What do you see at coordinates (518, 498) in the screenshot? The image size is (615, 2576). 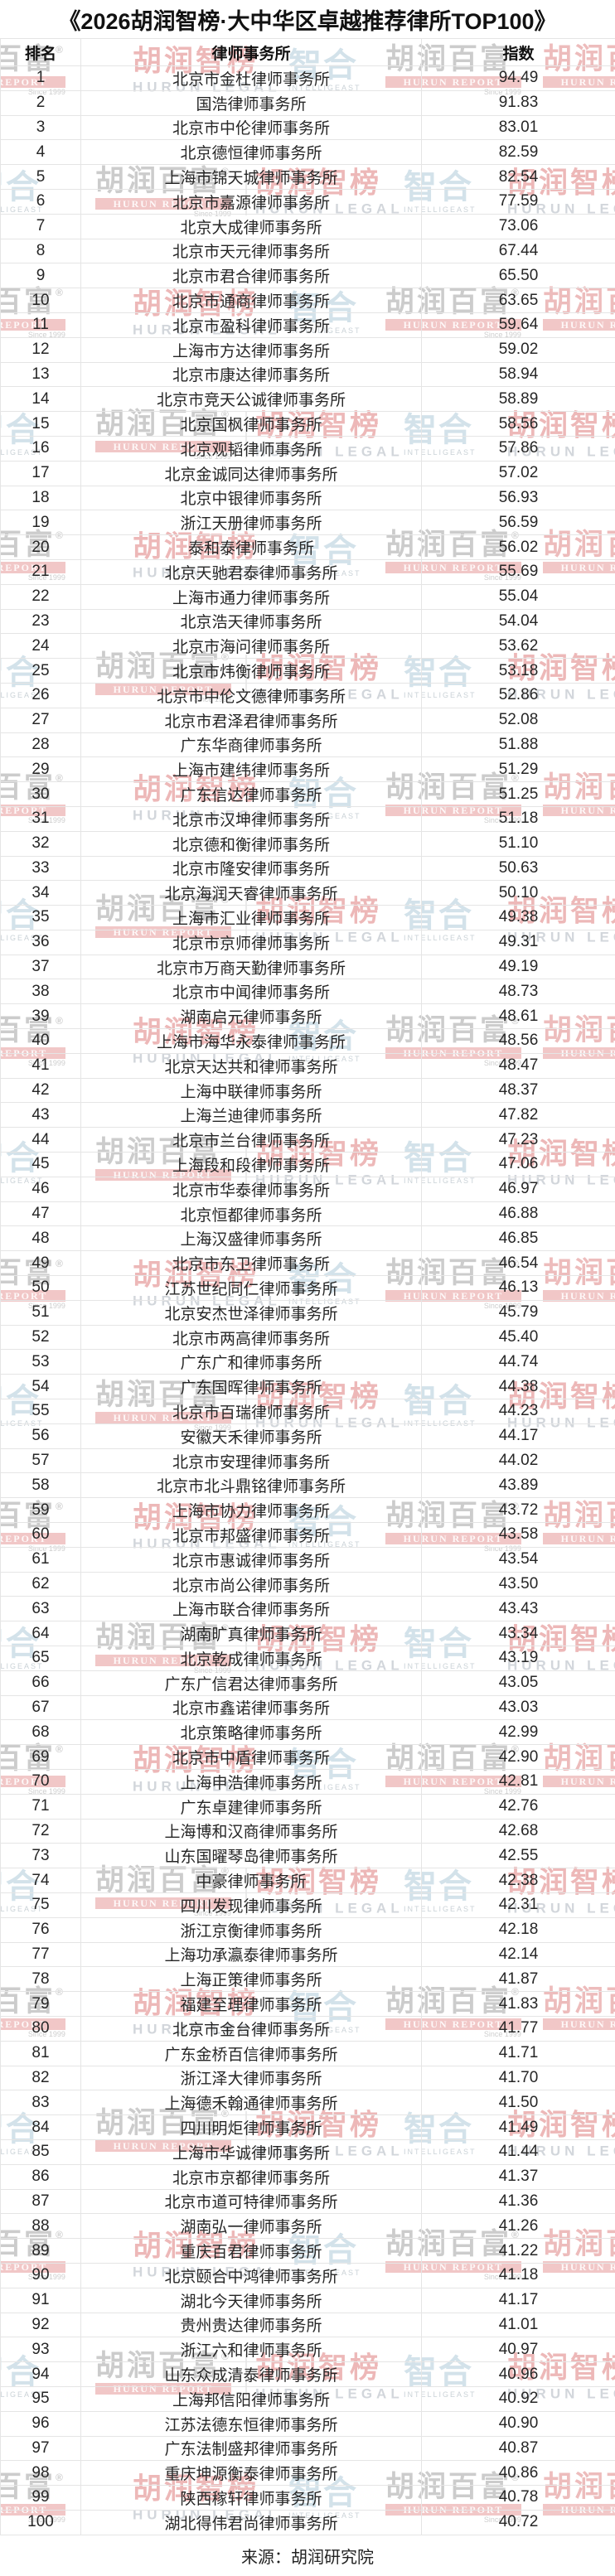 I see `cell-index: 56.93` at bounding box center [518, 498].